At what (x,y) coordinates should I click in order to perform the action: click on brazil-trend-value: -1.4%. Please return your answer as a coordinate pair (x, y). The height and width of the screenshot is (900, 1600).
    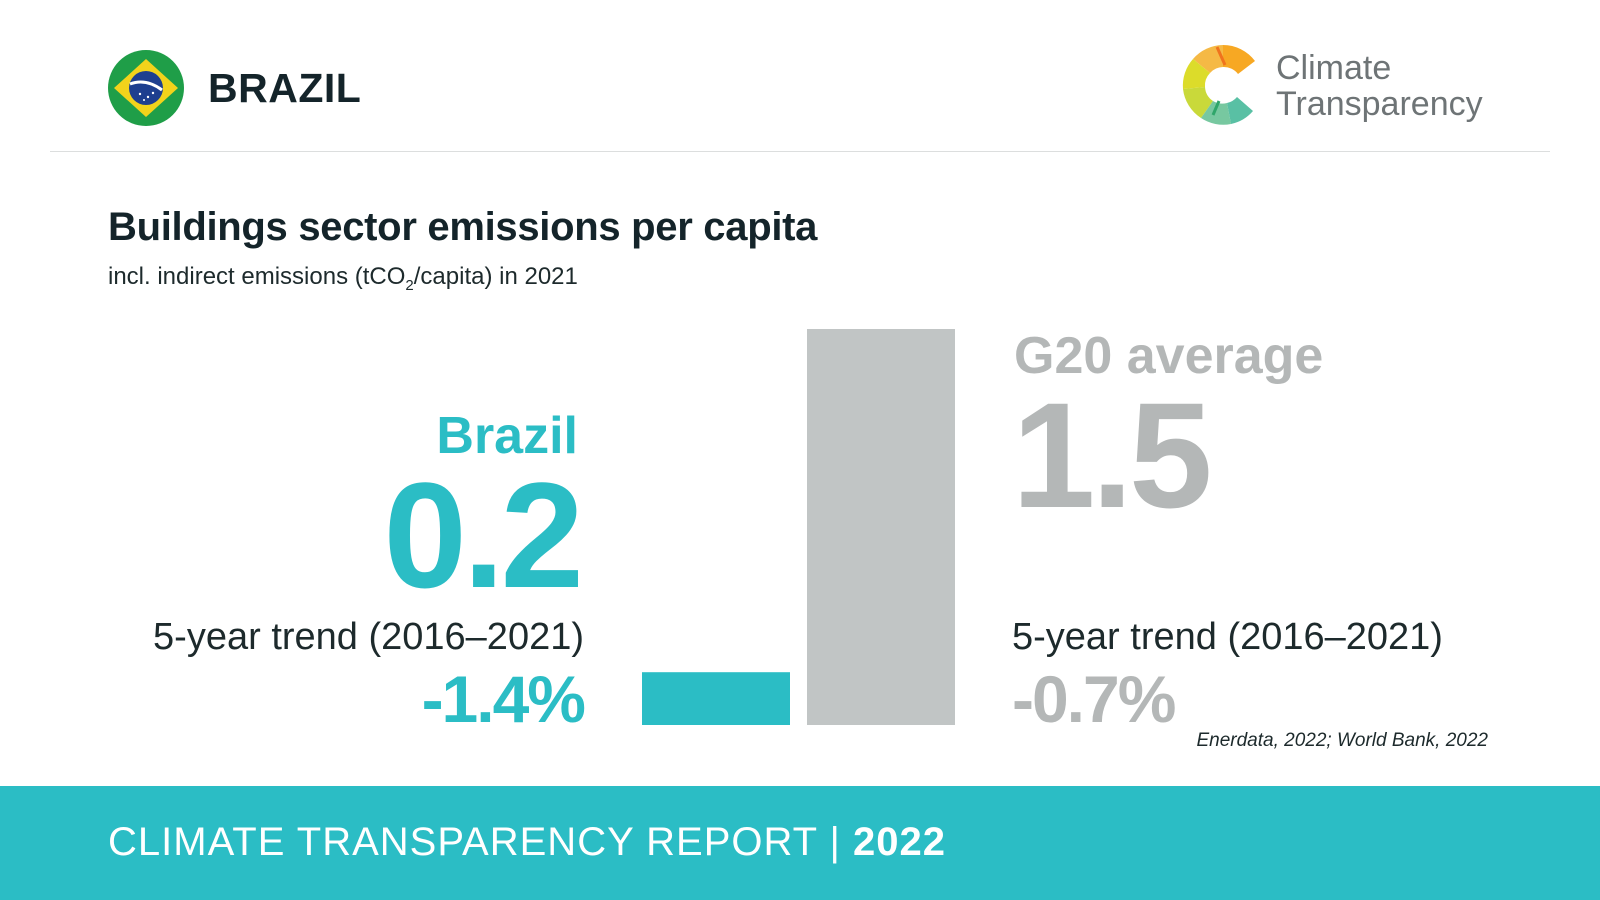
    Looking at the image, I should click on (503, 699).